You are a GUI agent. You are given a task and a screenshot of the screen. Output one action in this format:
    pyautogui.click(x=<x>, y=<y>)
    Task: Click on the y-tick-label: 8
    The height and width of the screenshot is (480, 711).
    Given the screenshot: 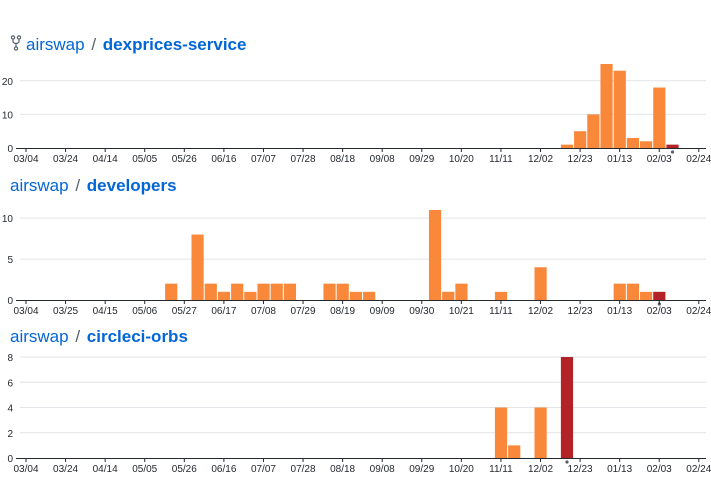 What is the action you would take?
    pyautogui.click(x=10, y=358)
    